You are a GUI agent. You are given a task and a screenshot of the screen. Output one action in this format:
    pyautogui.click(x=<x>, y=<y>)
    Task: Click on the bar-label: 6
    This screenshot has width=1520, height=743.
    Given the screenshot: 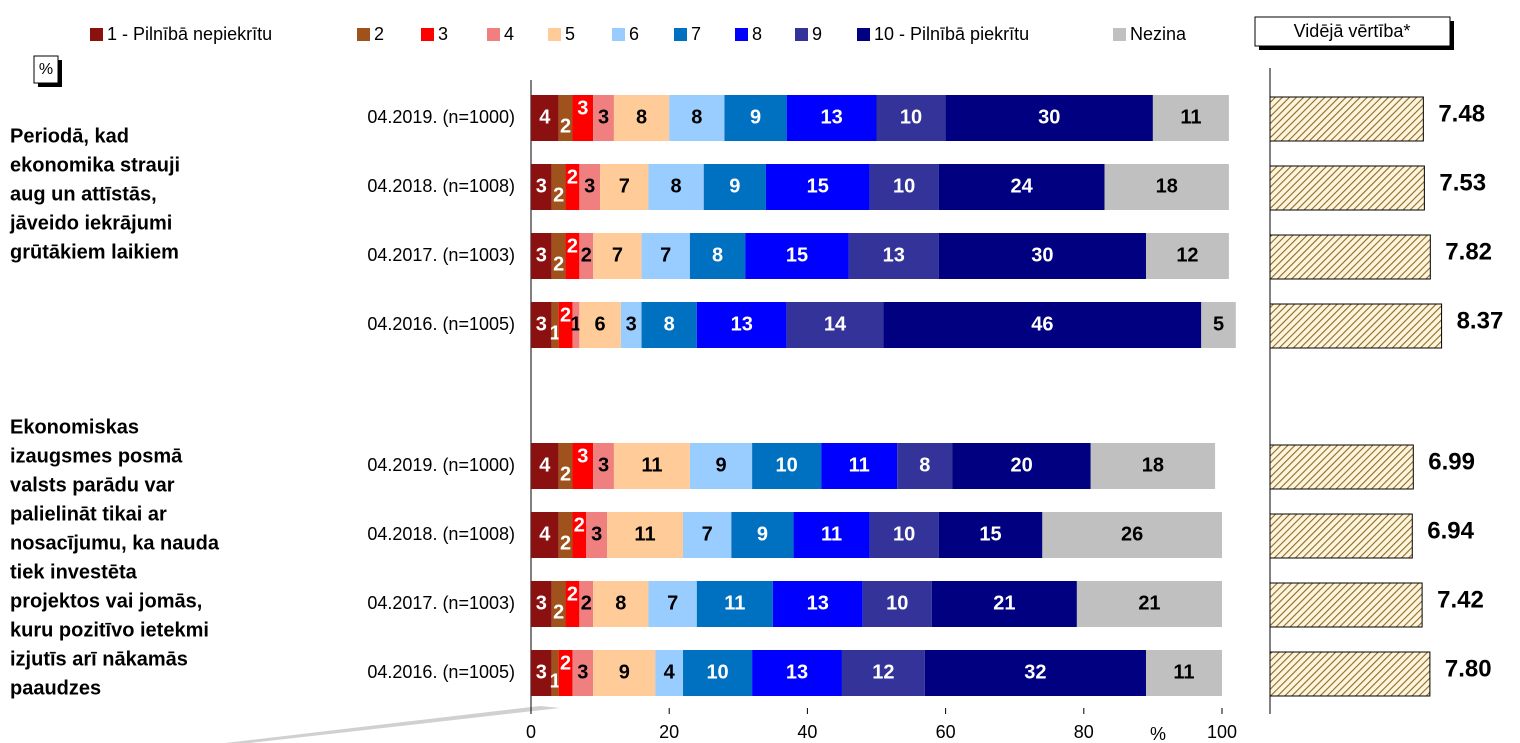 What is the action you would take?
    pyautogui.click(x=600, y=324)
    